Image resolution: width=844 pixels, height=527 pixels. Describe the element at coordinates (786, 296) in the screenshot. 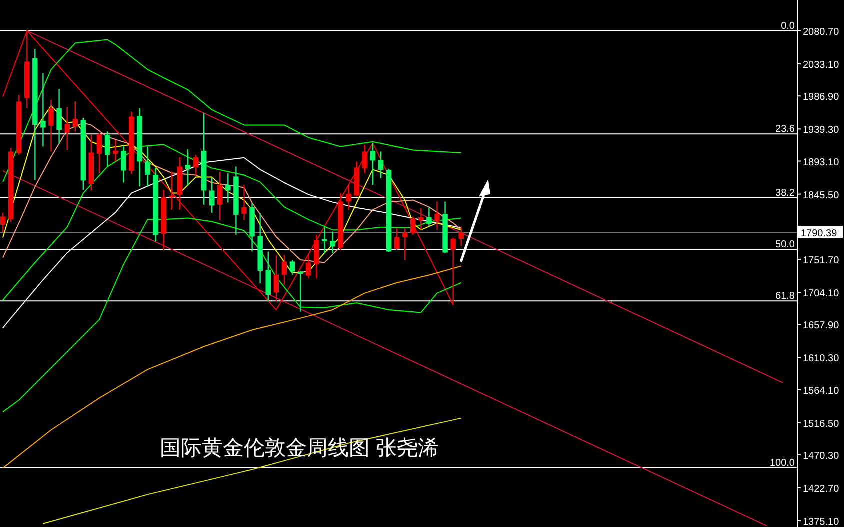

I see `annotation: 61.8` at that location.